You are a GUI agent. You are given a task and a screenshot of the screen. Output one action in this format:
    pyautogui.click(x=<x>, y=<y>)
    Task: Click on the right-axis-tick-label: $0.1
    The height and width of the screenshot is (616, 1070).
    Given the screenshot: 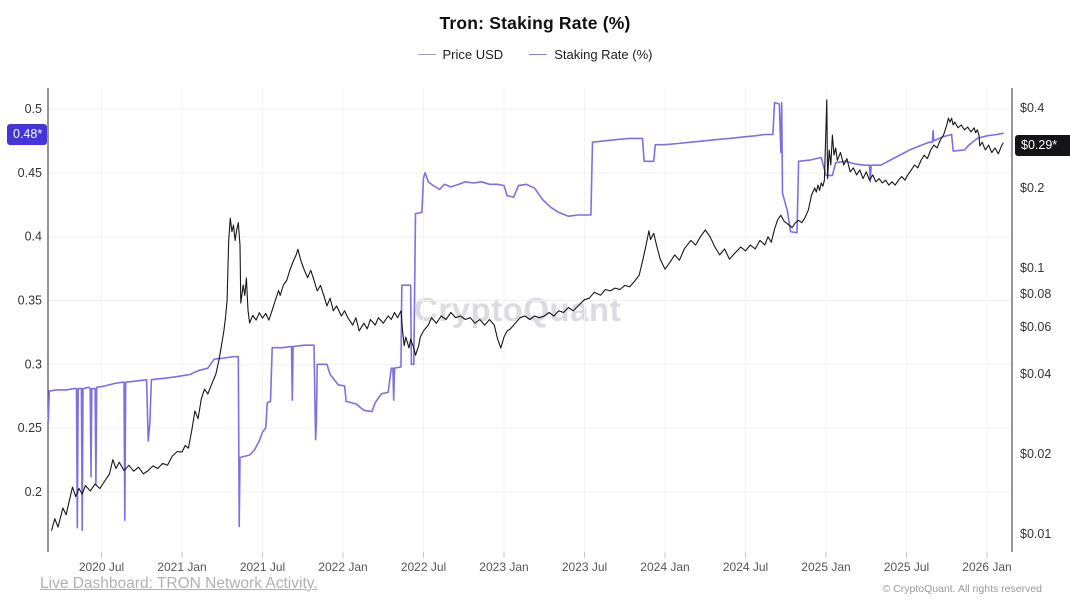 What is the action you would take?
    pyautogui.click(x=1032, y=268)
    